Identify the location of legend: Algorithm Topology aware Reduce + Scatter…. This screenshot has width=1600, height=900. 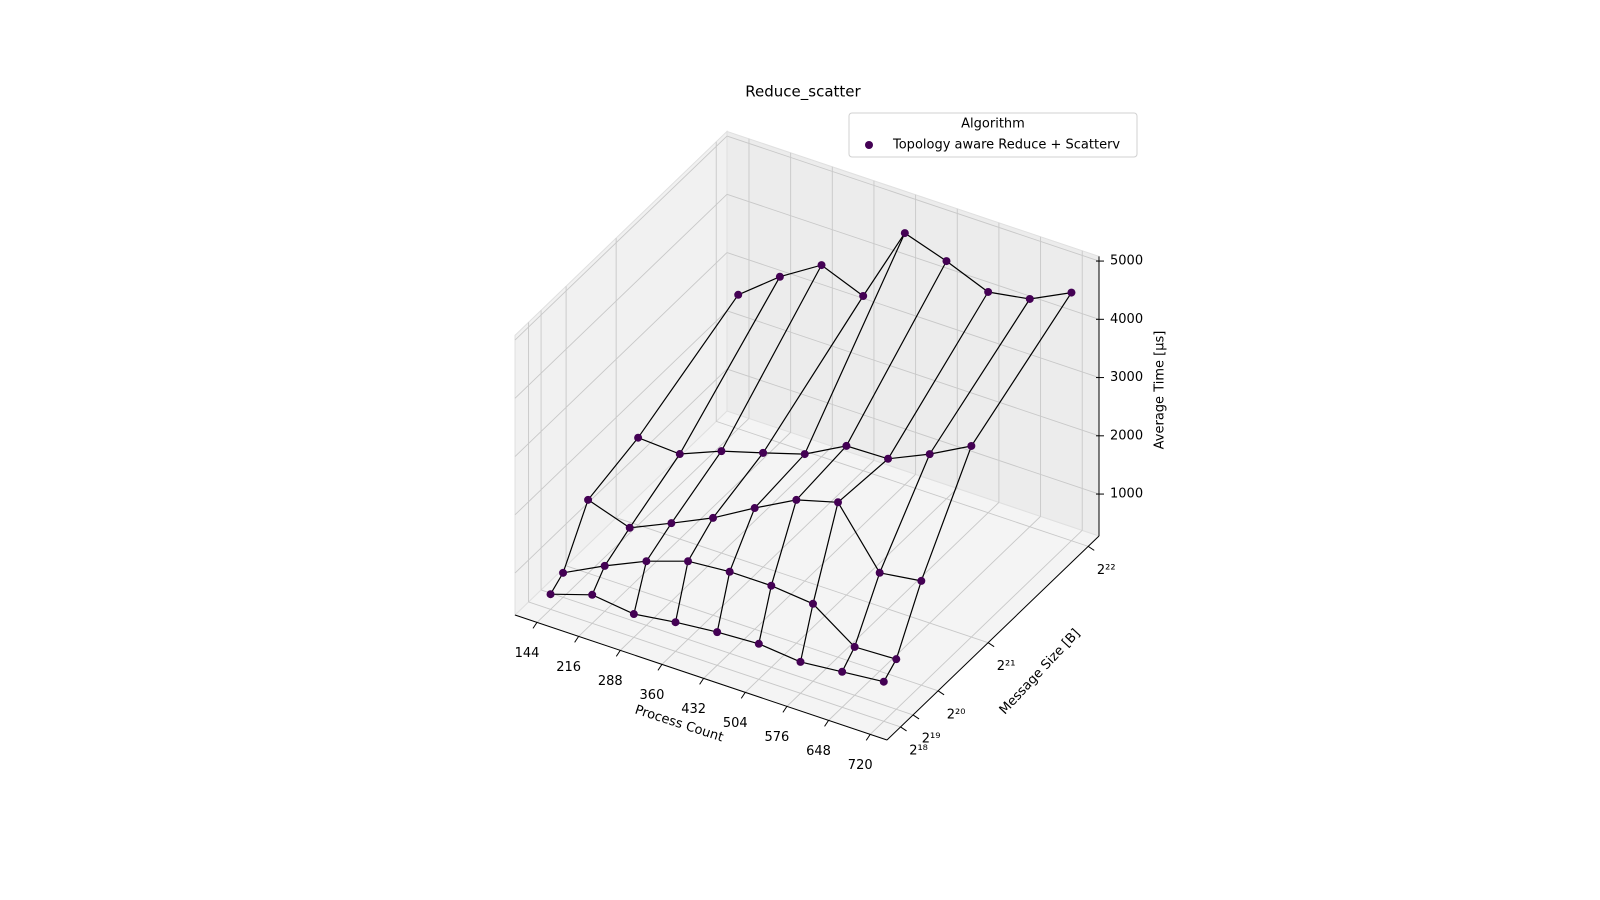
(993, 135).